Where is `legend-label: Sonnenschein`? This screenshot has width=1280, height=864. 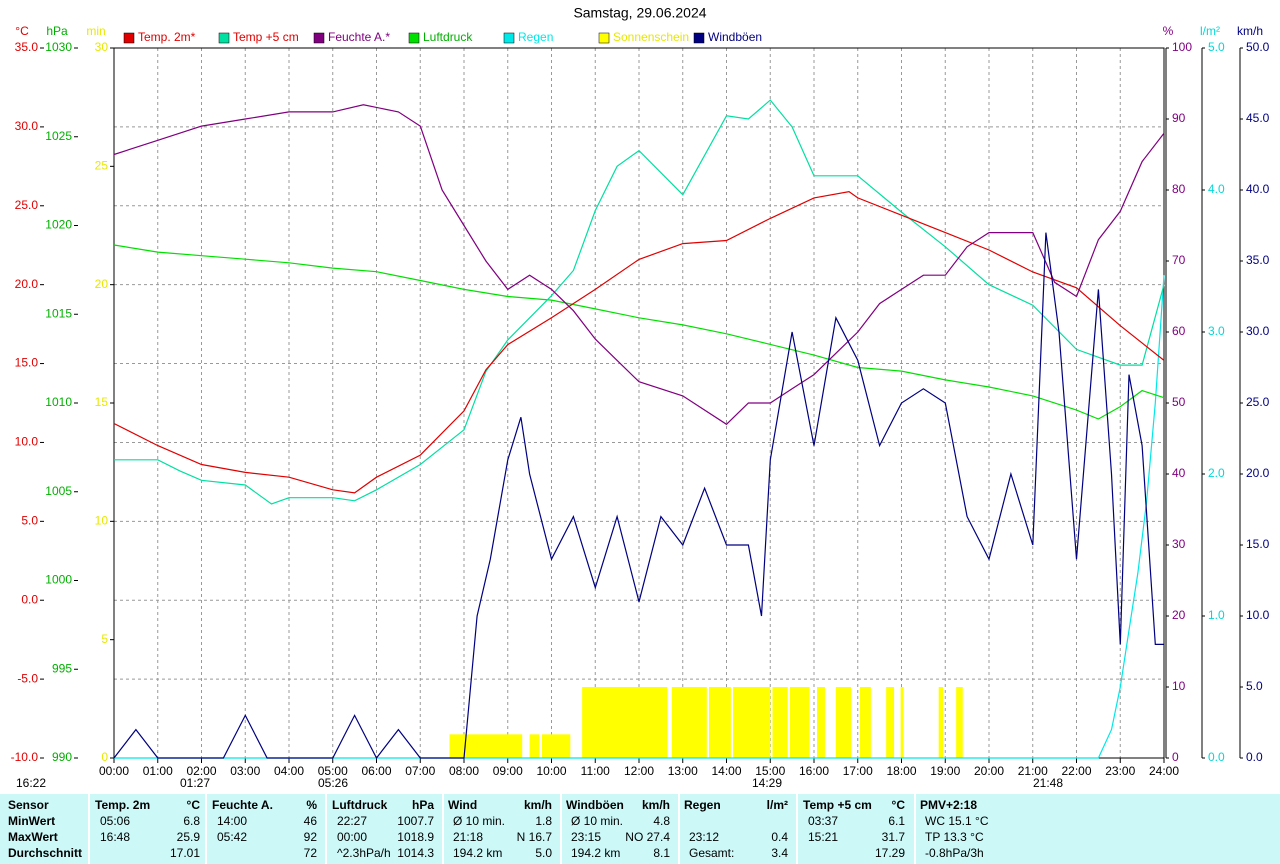 legend-label: Sonnenschein is located at coordinates (651, 37).